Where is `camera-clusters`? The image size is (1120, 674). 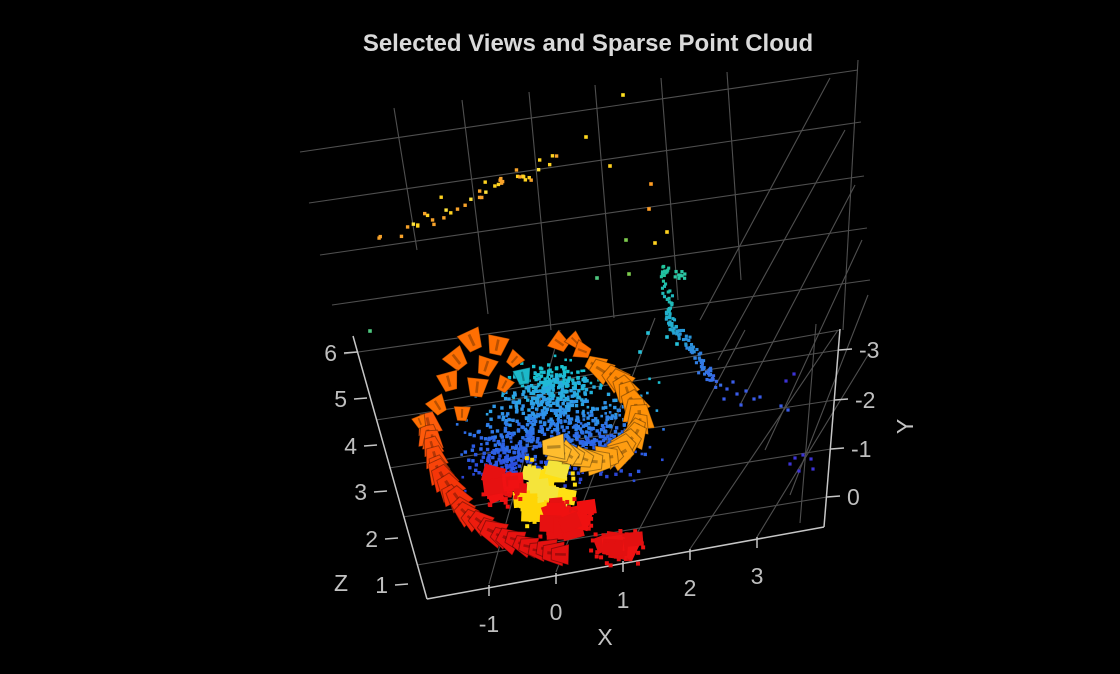 camera-clusters is located at coordinates (563, 512).